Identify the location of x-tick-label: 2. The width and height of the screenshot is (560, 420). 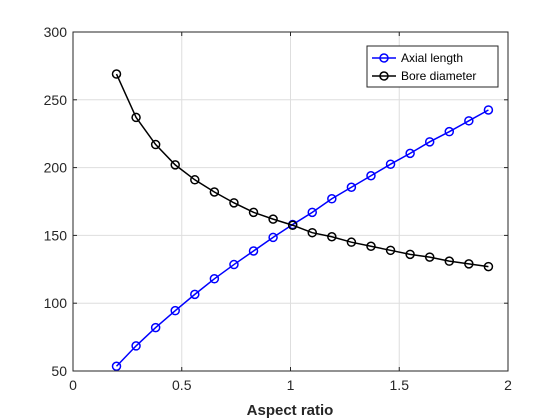
(508, 385).